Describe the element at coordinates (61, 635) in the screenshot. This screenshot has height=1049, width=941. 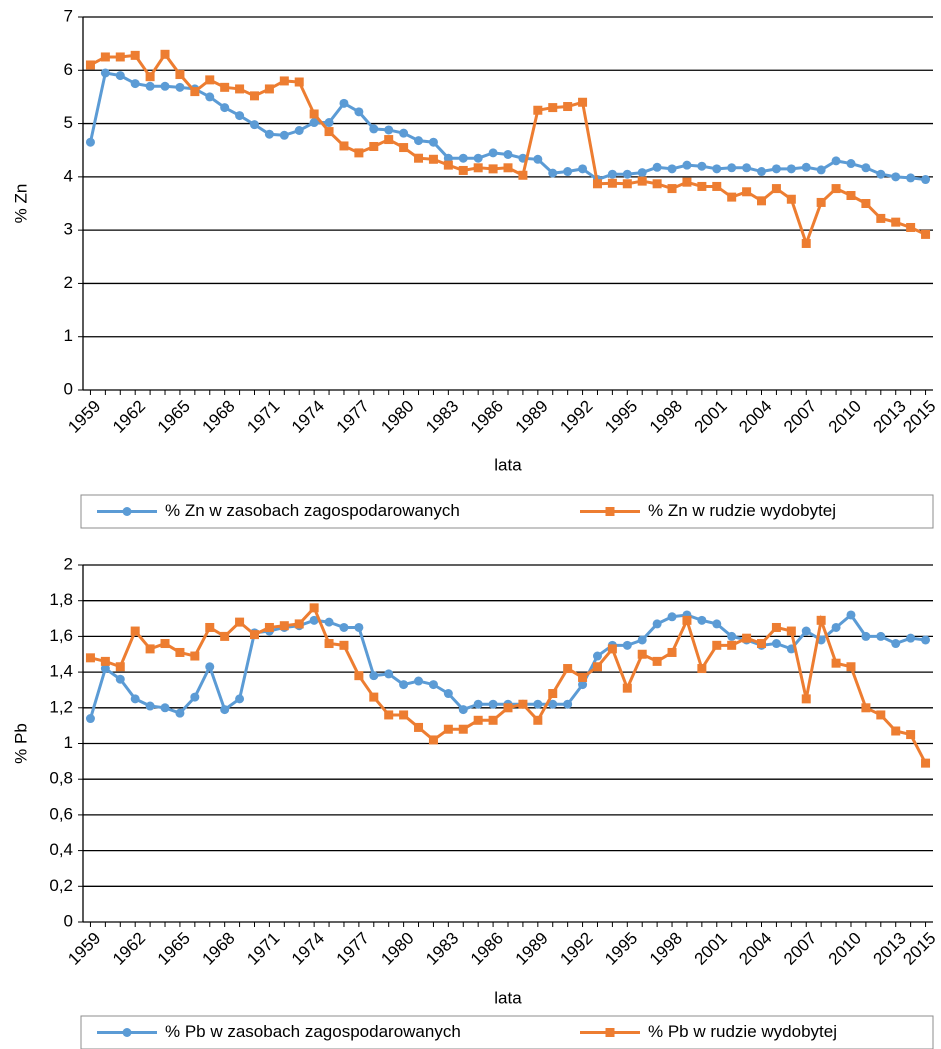
I see `y-tick-label: 1,6` at that location.